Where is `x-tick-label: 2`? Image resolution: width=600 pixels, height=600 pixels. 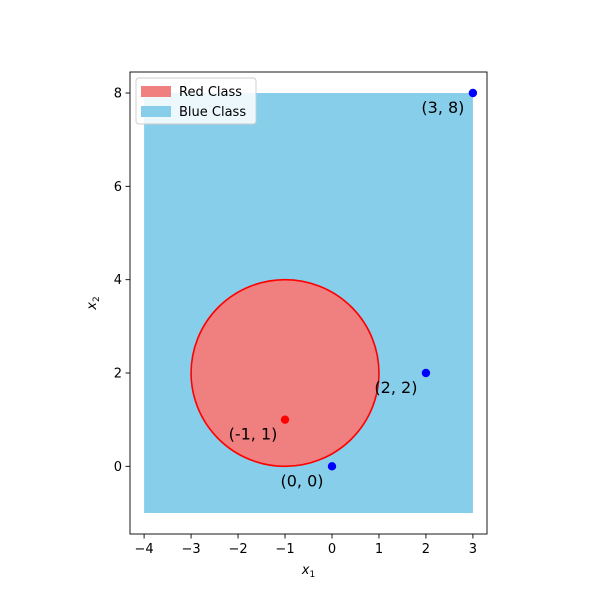 x-tick-label: 2 is located at coordinates (426, 549).